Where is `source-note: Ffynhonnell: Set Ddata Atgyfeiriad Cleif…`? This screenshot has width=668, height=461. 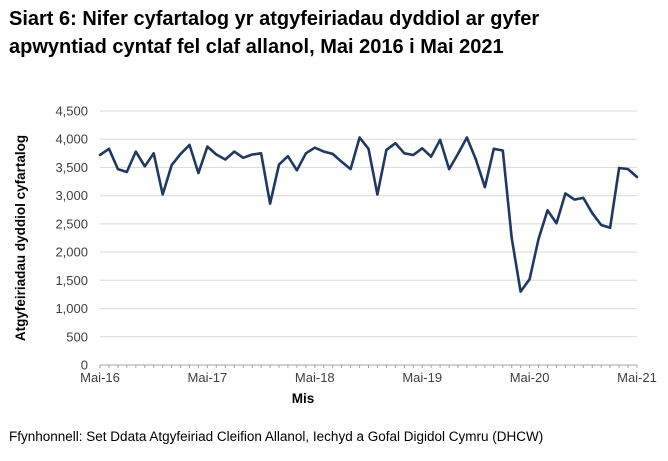 source-note: Ffynhonnell: Set Ddata Atgyfeiriad Cleif… is located at coordinates (276, 436).